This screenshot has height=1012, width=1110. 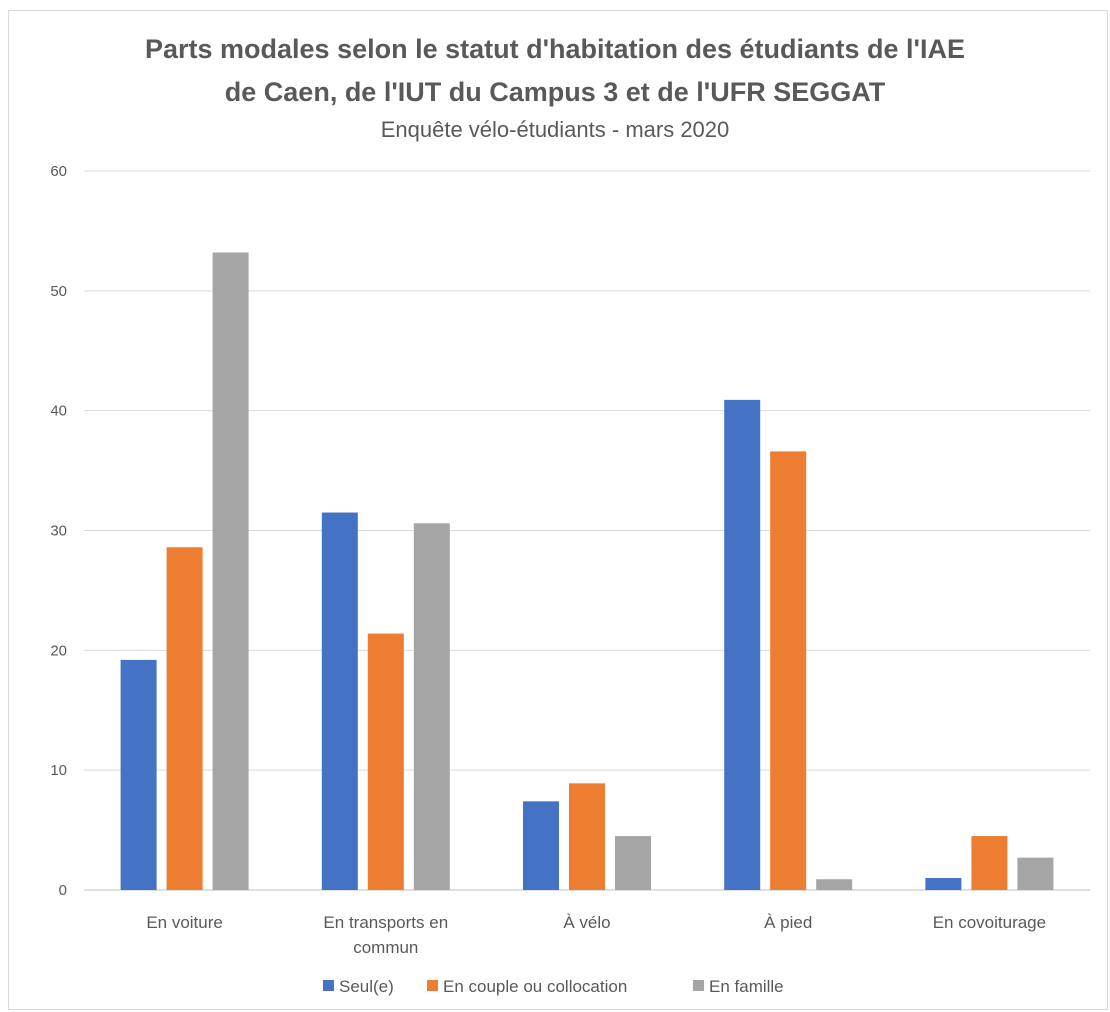 I want to click on bar-seul-e--4, so click(x=943, y=884).